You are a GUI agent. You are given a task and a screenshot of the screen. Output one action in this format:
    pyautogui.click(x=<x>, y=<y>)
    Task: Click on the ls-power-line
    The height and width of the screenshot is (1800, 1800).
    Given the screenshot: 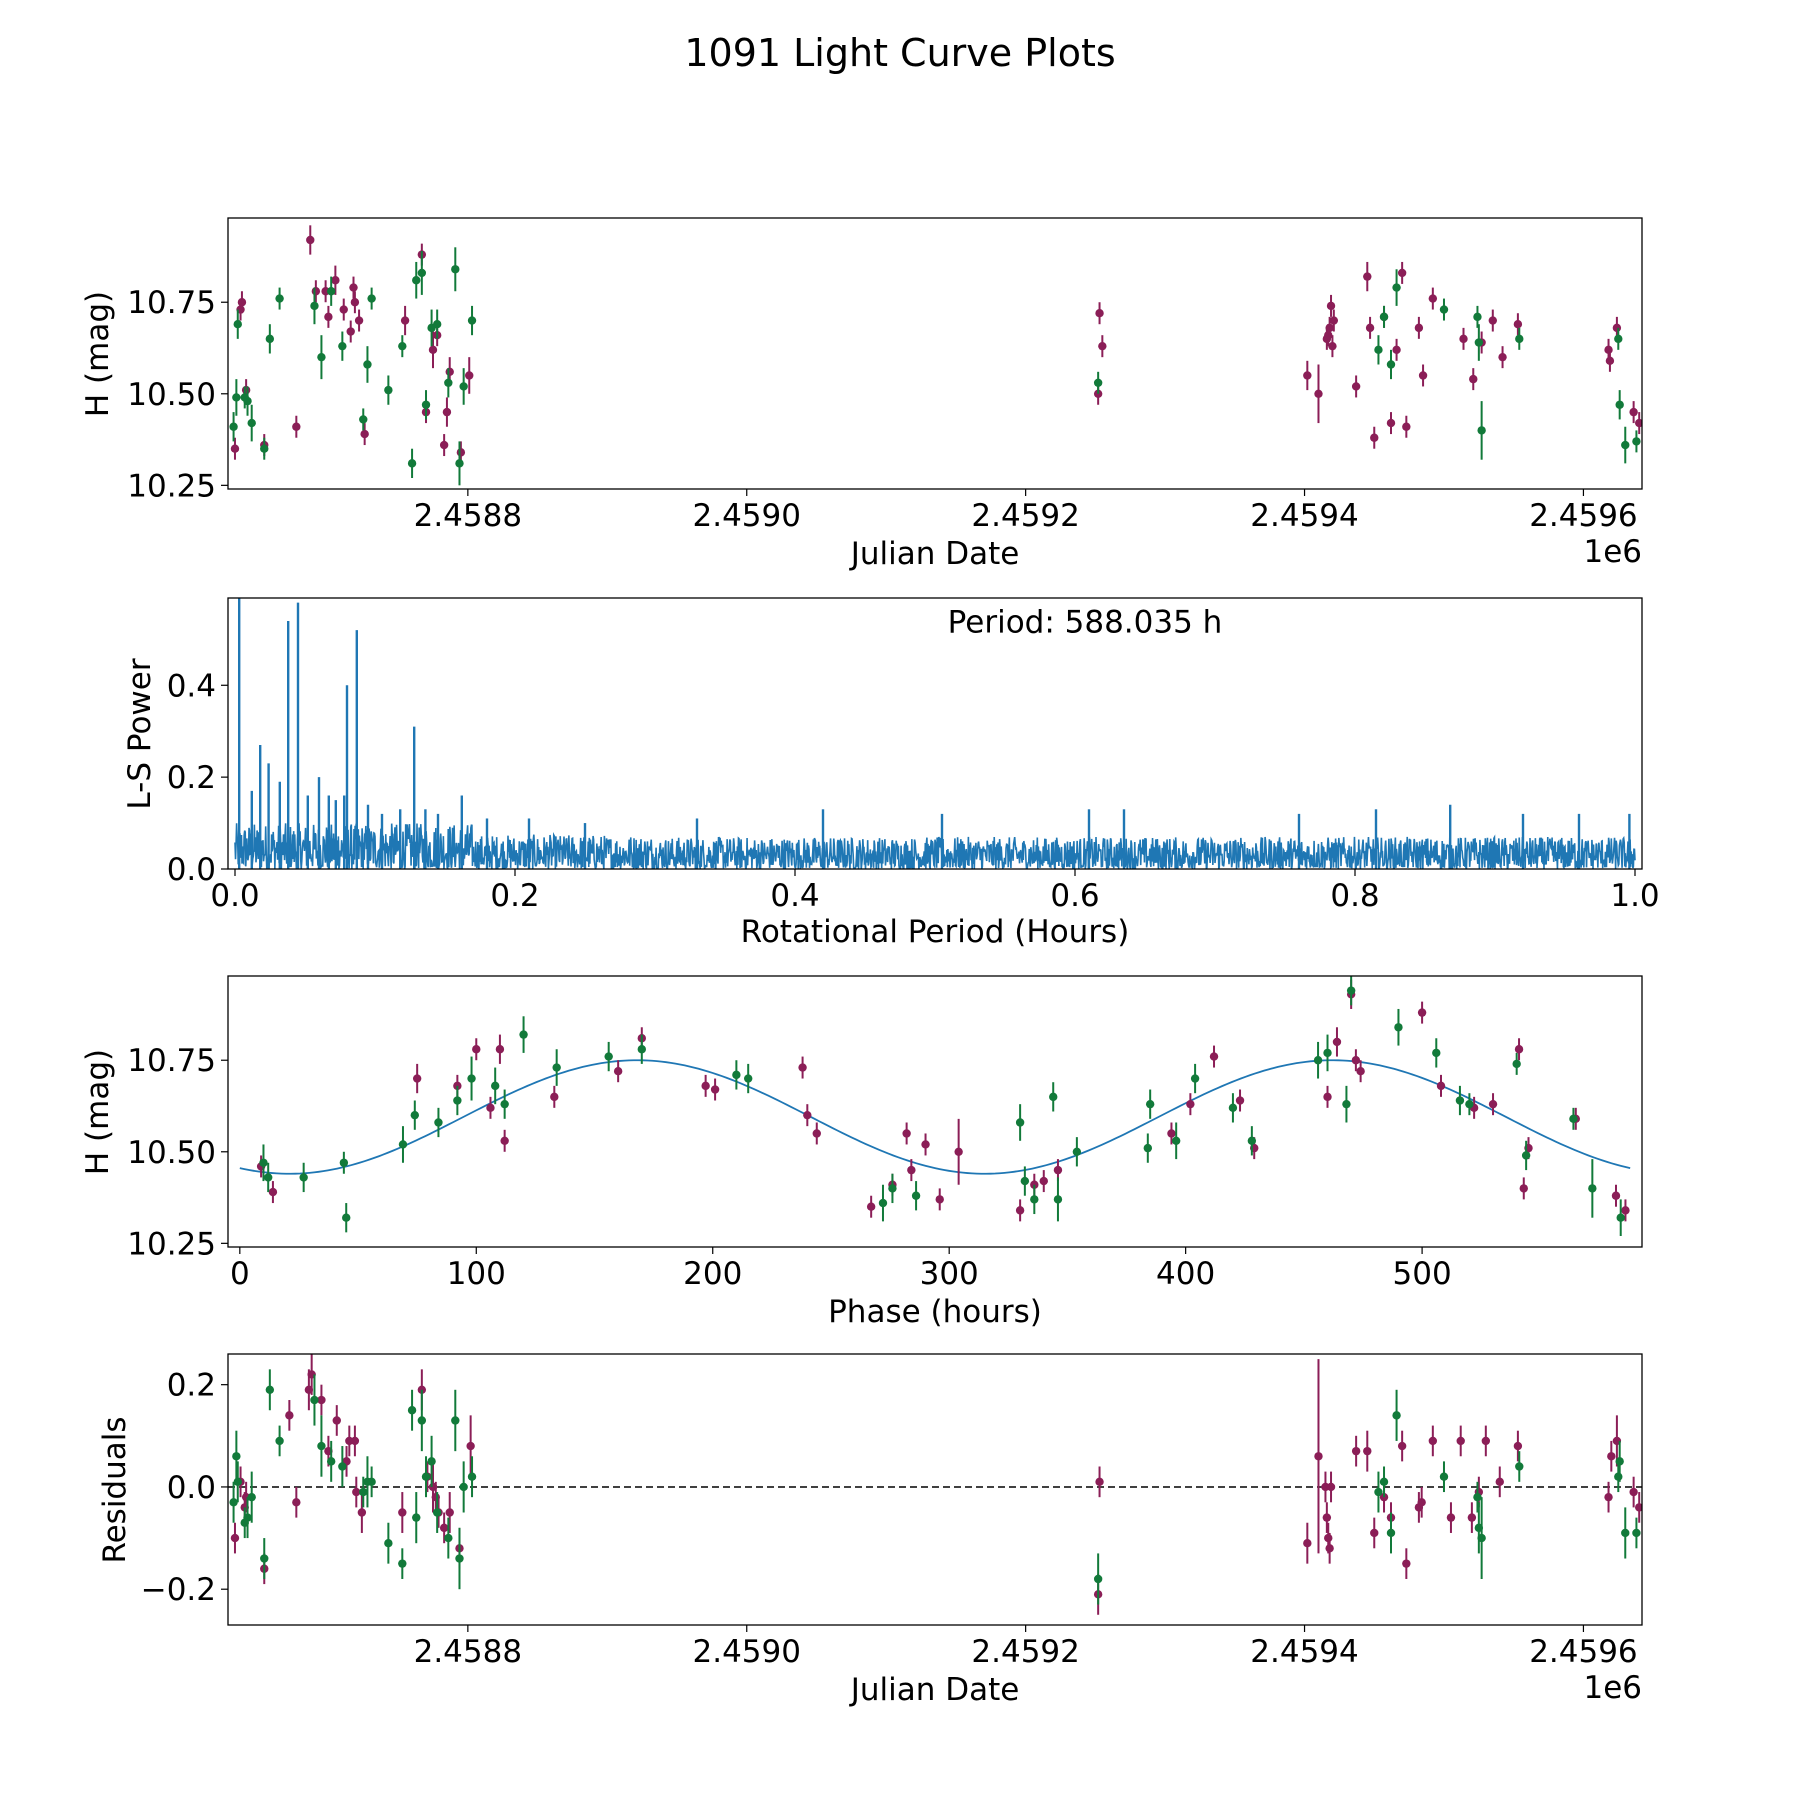 What is the action you would take?
    pyautogui.click(x=935, y=846)
    